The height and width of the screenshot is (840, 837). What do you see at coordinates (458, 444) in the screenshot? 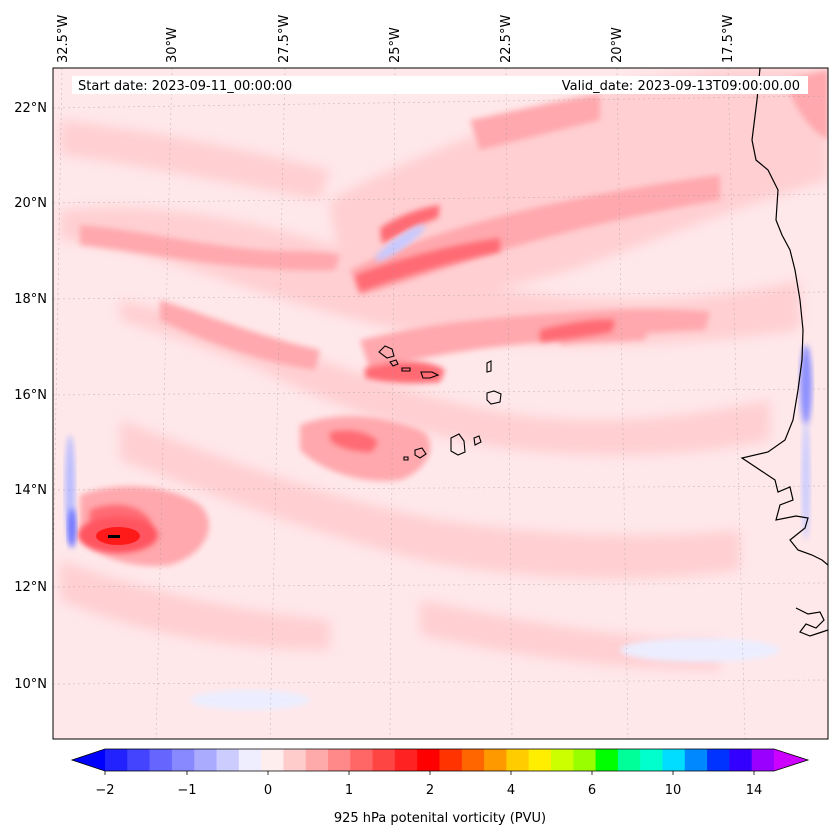
I see `island-santiago` at bounding box center [458, 444].